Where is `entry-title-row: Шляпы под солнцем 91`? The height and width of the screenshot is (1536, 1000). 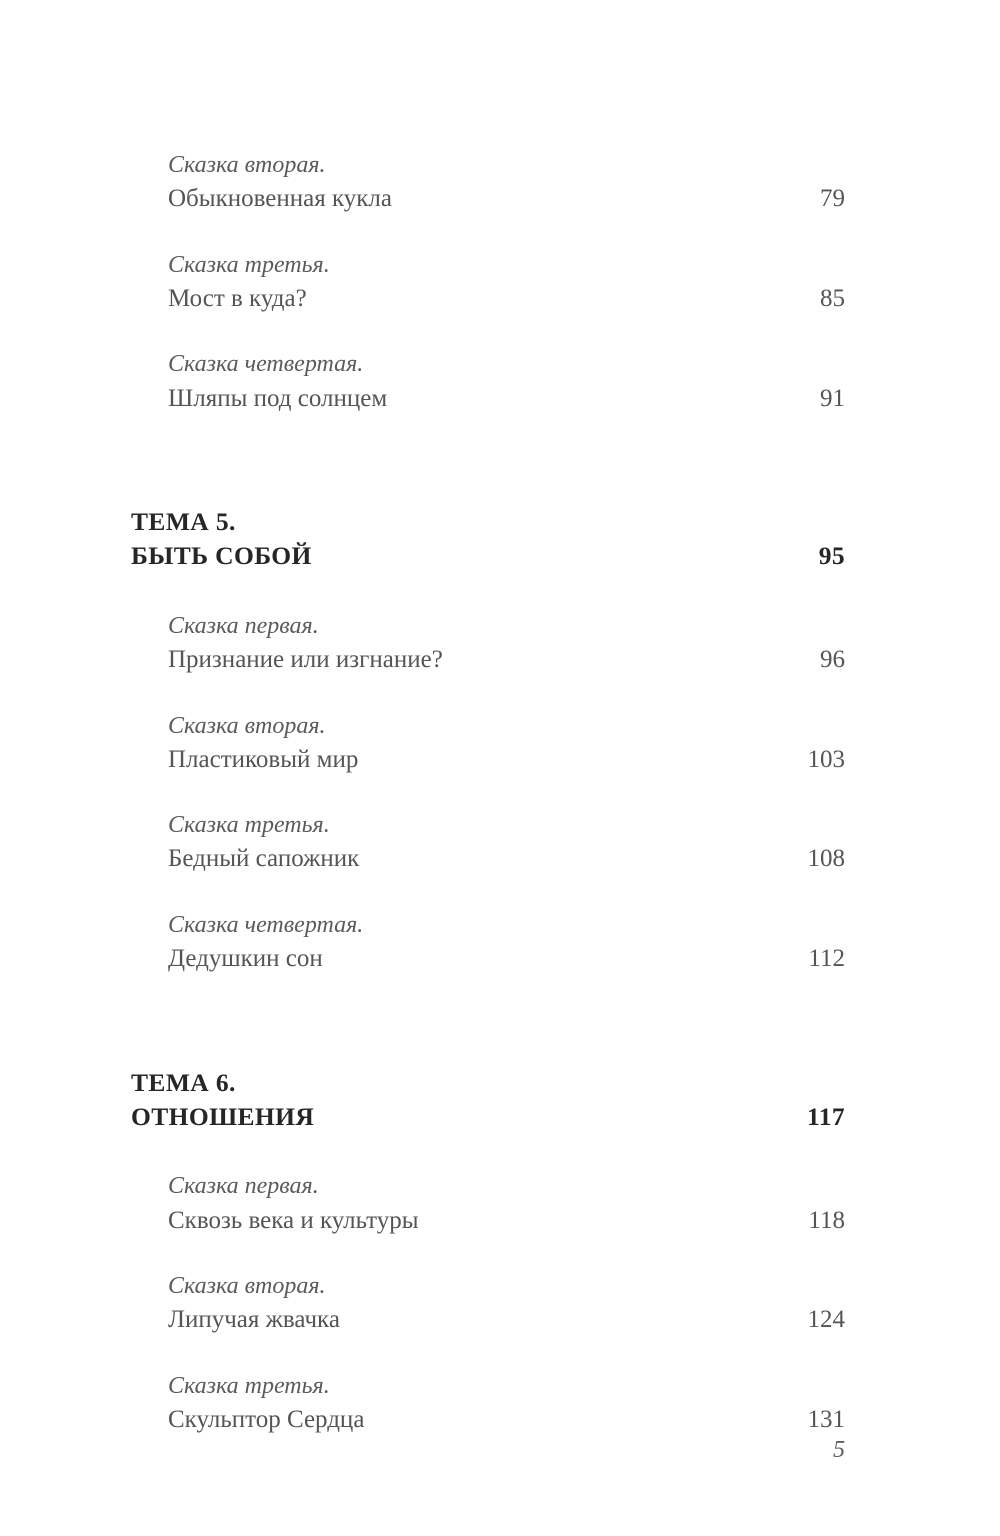 entry-title-row: Шляпы под солнцем 91 is located at coordinates (506, 398).